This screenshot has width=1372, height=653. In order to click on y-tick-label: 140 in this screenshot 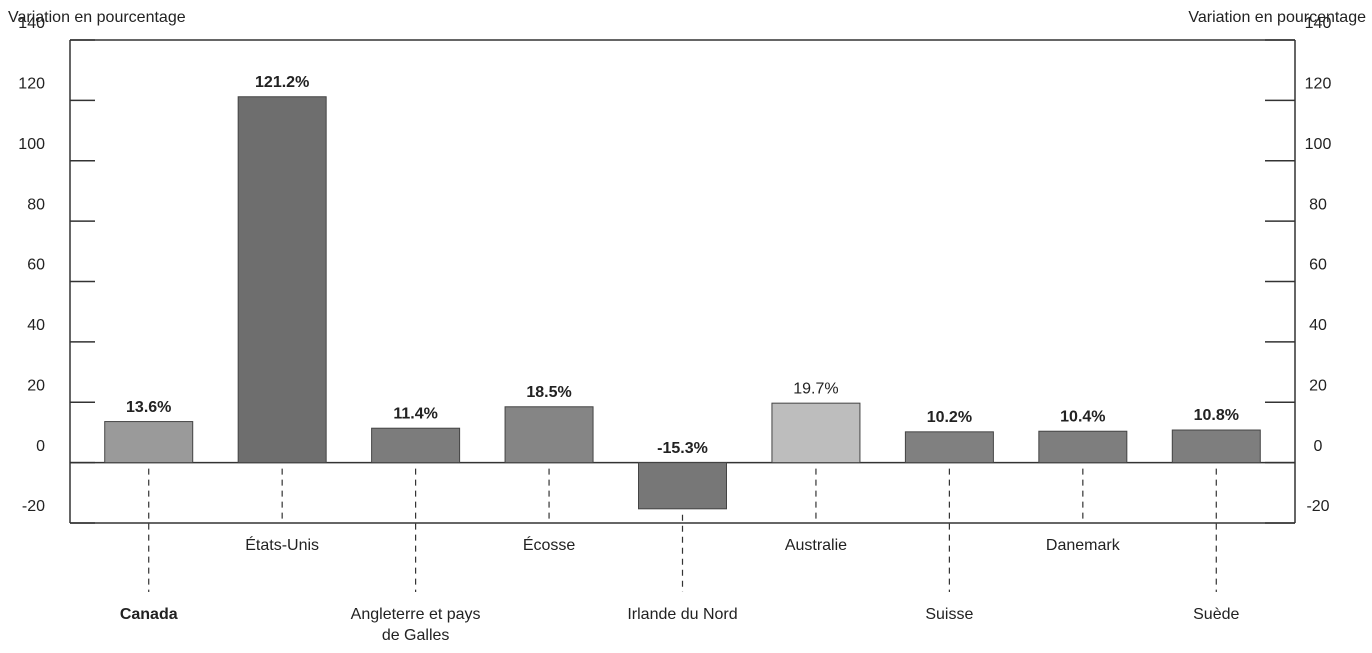, I will do `click(31, 23)`.